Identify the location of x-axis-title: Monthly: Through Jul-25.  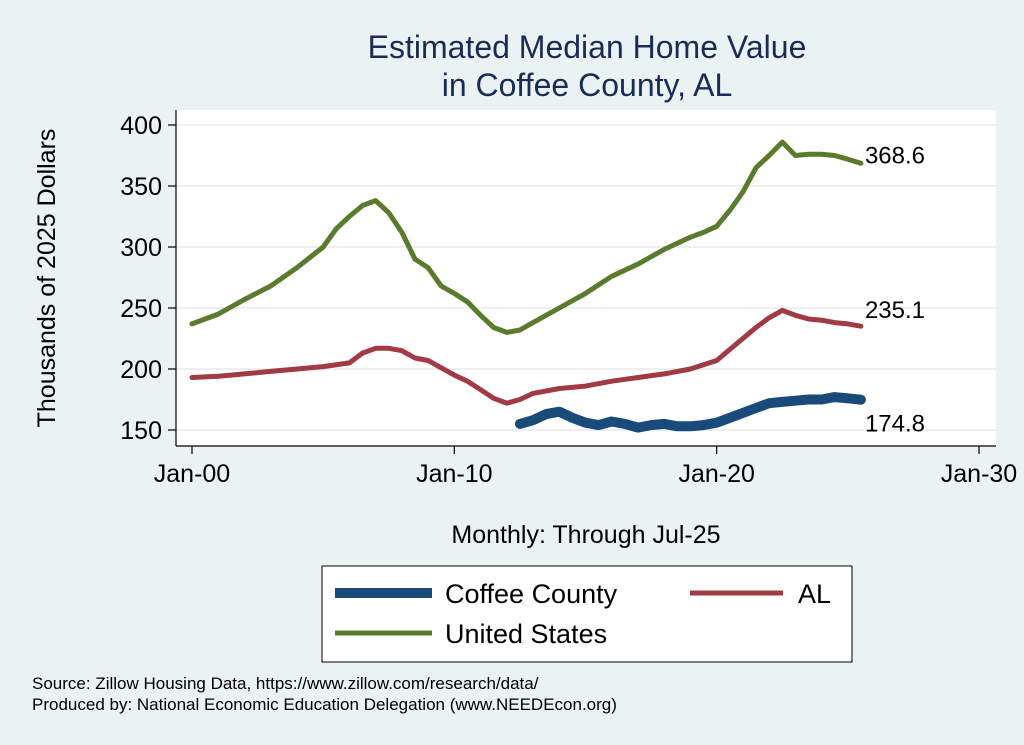
(585, 535).